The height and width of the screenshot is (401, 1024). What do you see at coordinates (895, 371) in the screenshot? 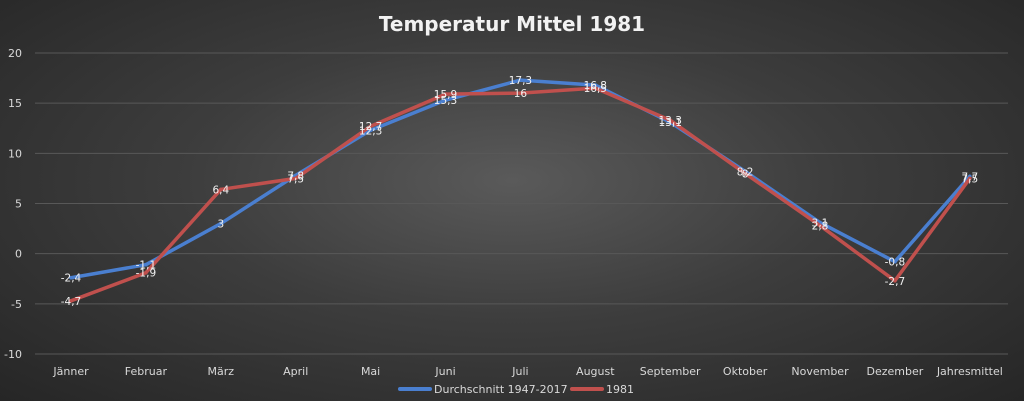
I see `x-tick-label: Dezember` at bounding box center [895, 371].